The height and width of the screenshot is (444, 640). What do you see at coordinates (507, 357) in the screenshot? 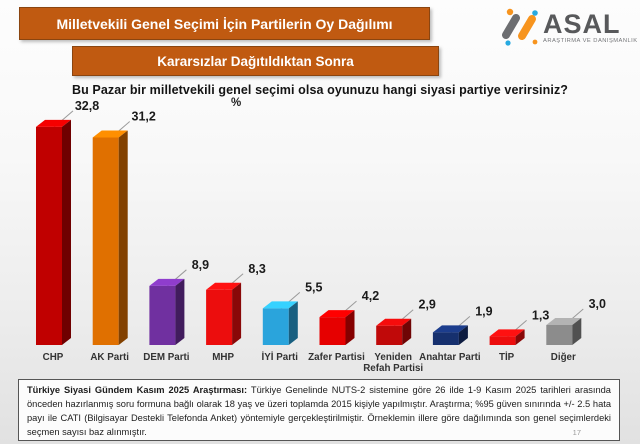
I see `bar-category-label: TİP` at bounding box center [507, 357].